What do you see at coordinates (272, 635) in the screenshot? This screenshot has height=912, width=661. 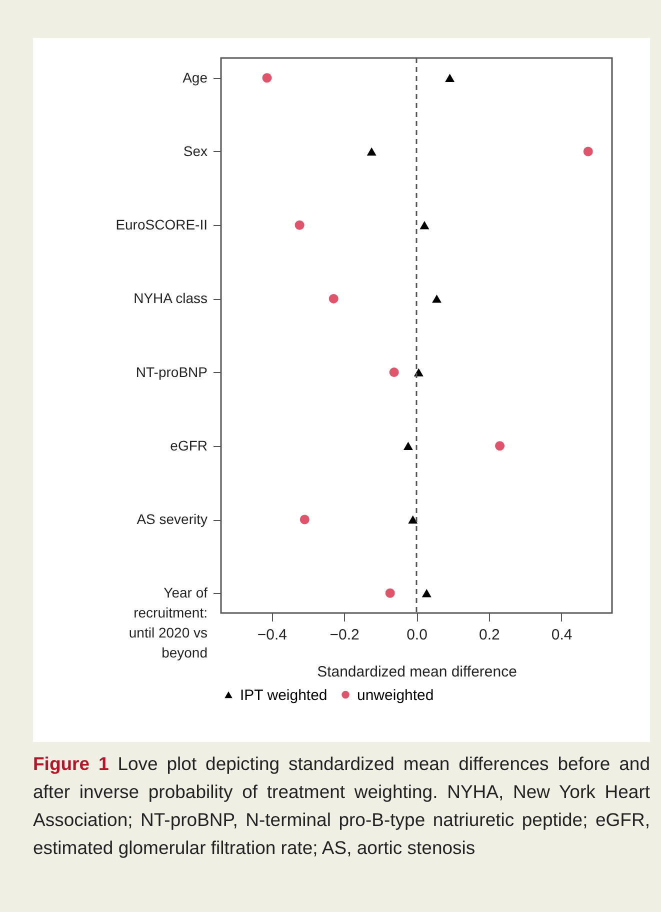 I see `x-tick-label: −0.4` at bounding box center [272, 635].